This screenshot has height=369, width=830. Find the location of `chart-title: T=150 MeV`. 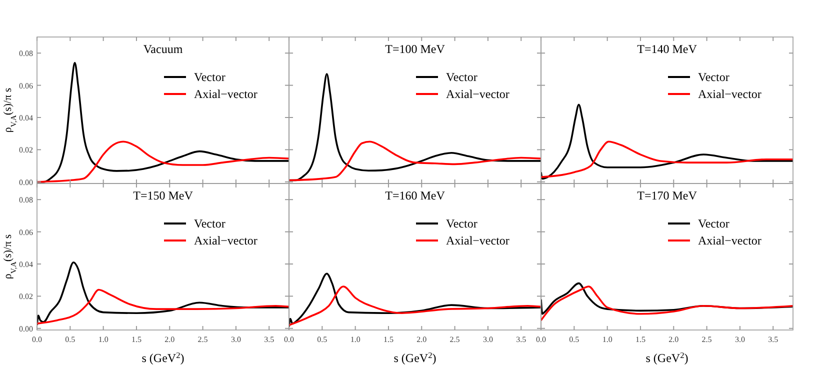

chart-title: T=150 MeV is located at coordinates (163, 195).